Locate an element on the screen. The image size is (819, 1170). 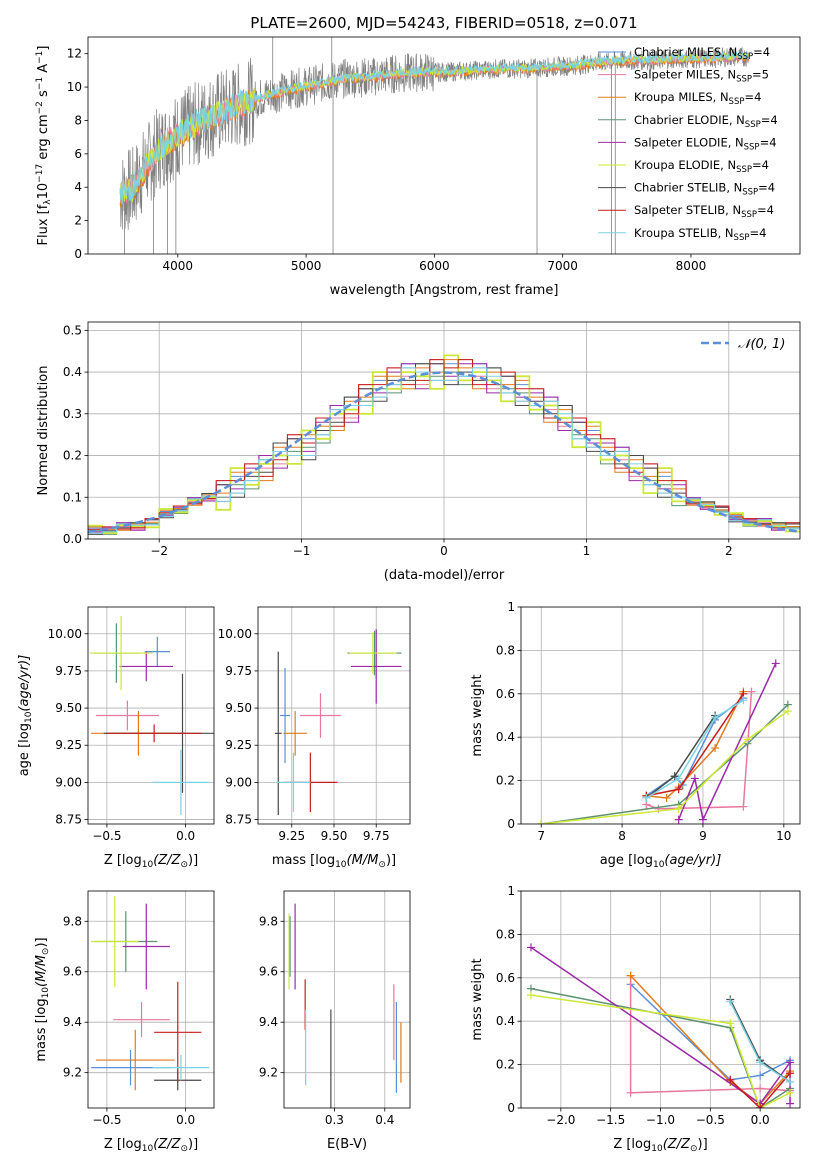
y-tick-label: 9.25 is located at coordinates (68, 745).